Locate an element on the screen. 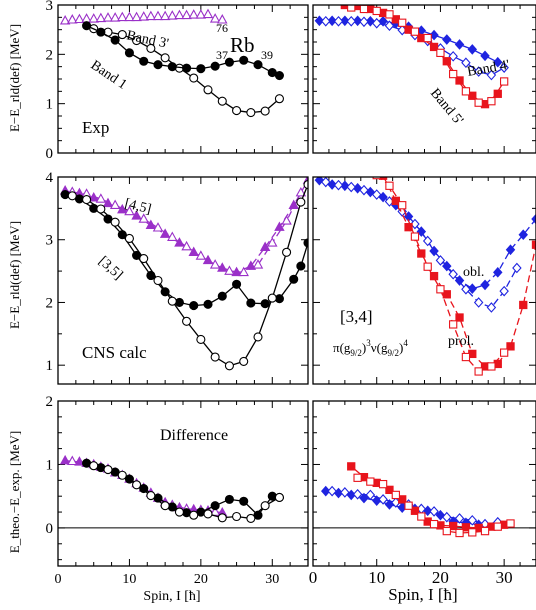 This screenshot has width=536, height=610. x-tick-label: 10 is located at coordinates (129, 579).